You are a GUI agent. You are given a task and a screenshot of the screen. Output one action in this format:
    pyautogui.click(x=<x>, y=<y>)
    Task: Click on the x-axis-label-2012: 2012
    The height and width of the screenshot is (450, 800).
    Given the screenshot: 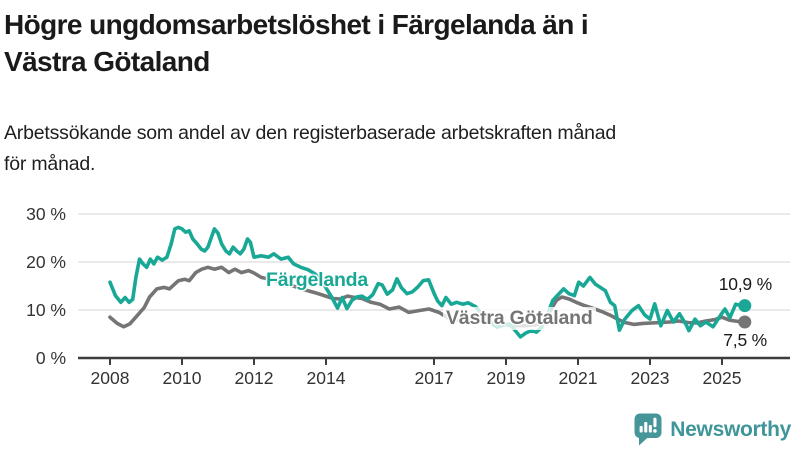 What is the action you would take?
    pyautogui.click(x=254, y=378)
    